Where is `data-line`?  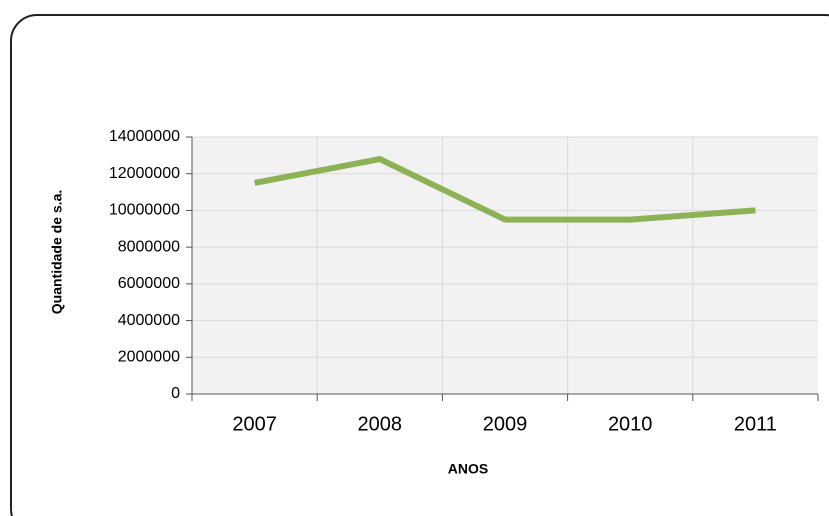 data-line is located at coordinates (505, 189).